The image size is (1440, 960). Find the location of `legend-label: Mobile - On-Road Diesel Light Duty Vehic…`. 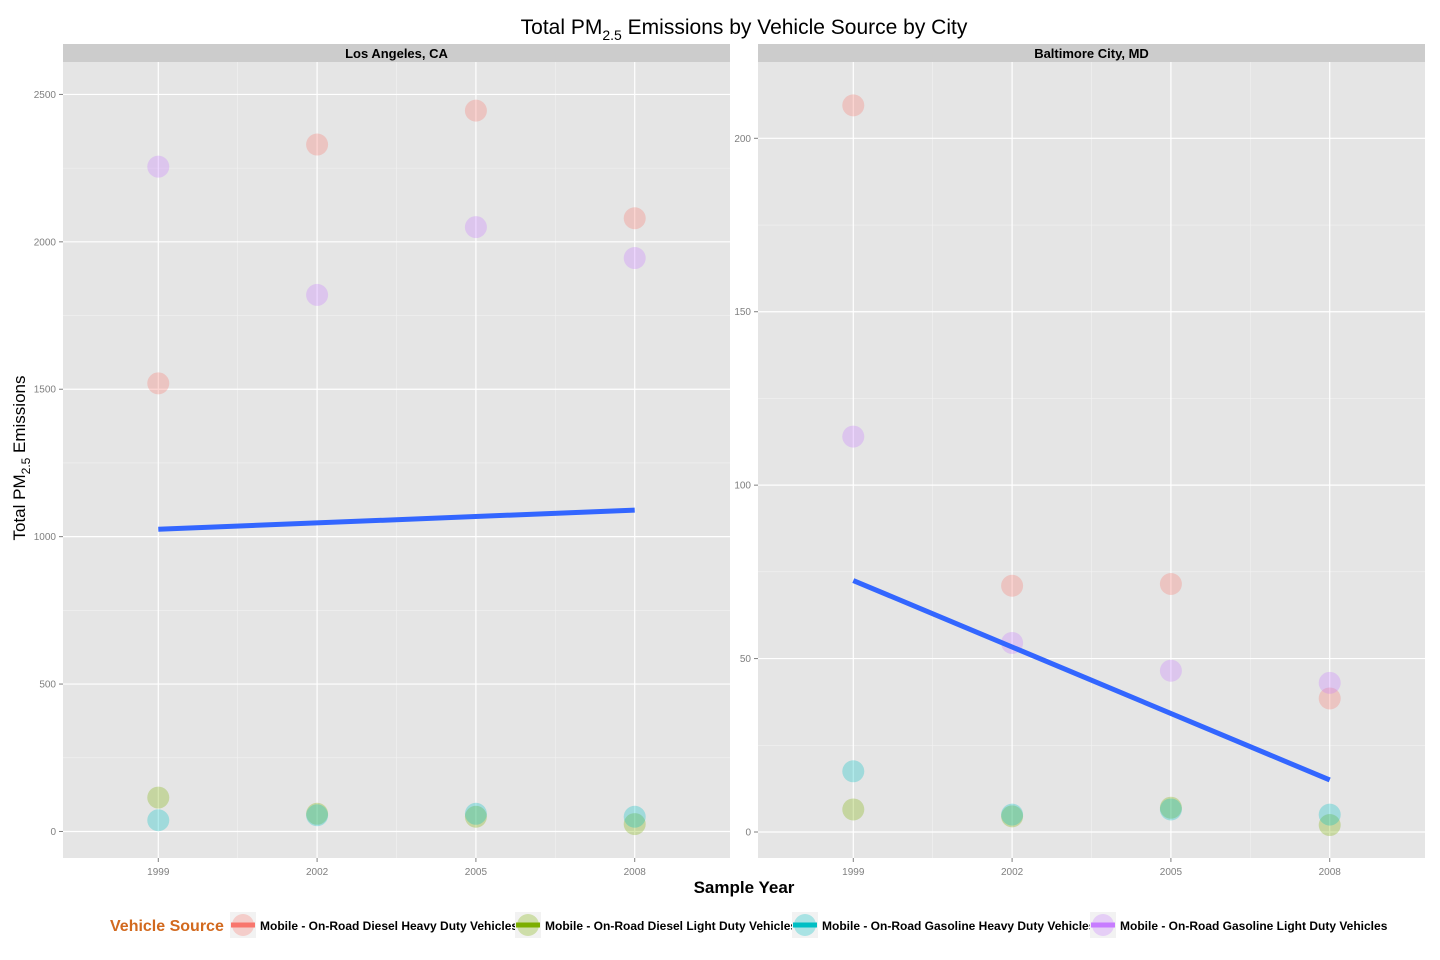

legend-label: Mobile - On-Road Diesel Light Duty Vehic… is located at coordinates (671, 926).